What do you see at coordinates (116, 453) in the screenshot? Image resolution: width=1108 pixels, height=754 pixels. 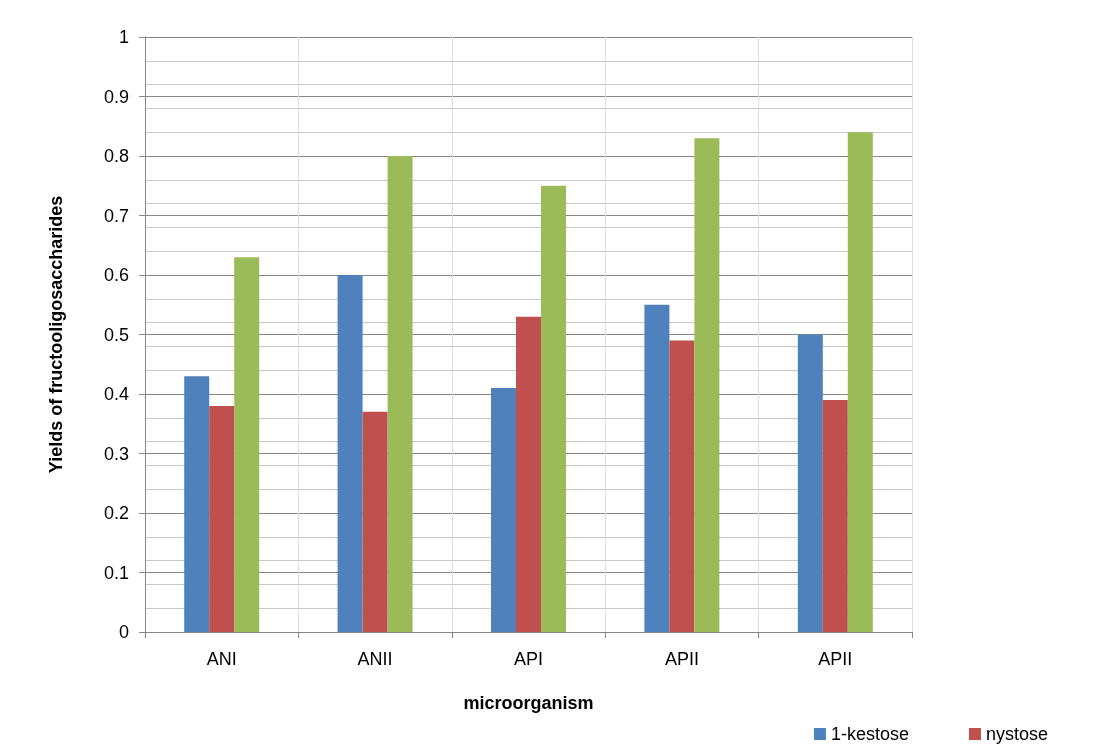 I see `y-tick-label: 0.3` at bounding box center [116, 453].